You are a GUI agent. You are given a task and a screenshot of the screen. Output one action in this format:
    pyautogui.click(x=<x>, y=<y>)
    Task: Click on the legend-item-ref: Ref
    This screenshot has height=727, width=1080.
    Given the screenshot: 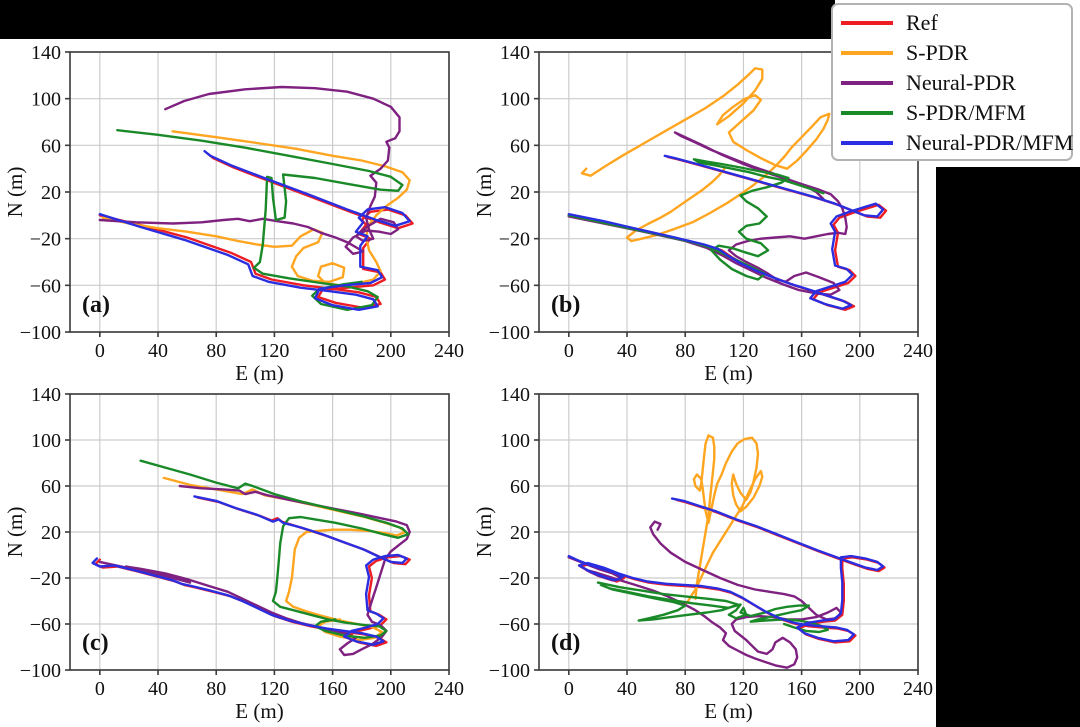 What is the action you would take?
    pyautogui.click(x=952, y=23)
    